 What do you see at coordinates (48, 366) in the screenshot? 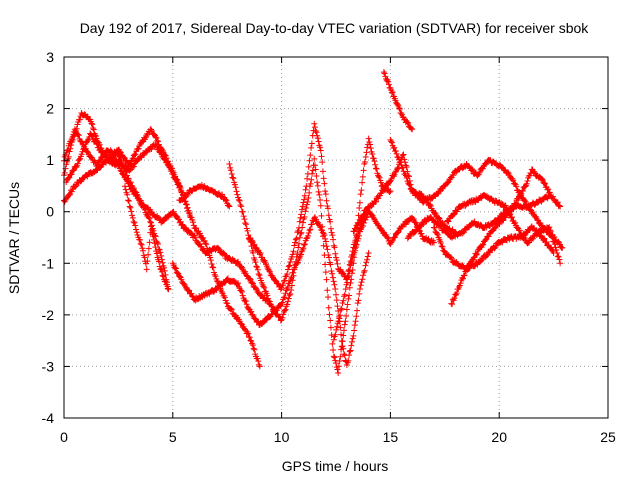
I see `y-tick-label: -3` at bounding box center [48, 366].